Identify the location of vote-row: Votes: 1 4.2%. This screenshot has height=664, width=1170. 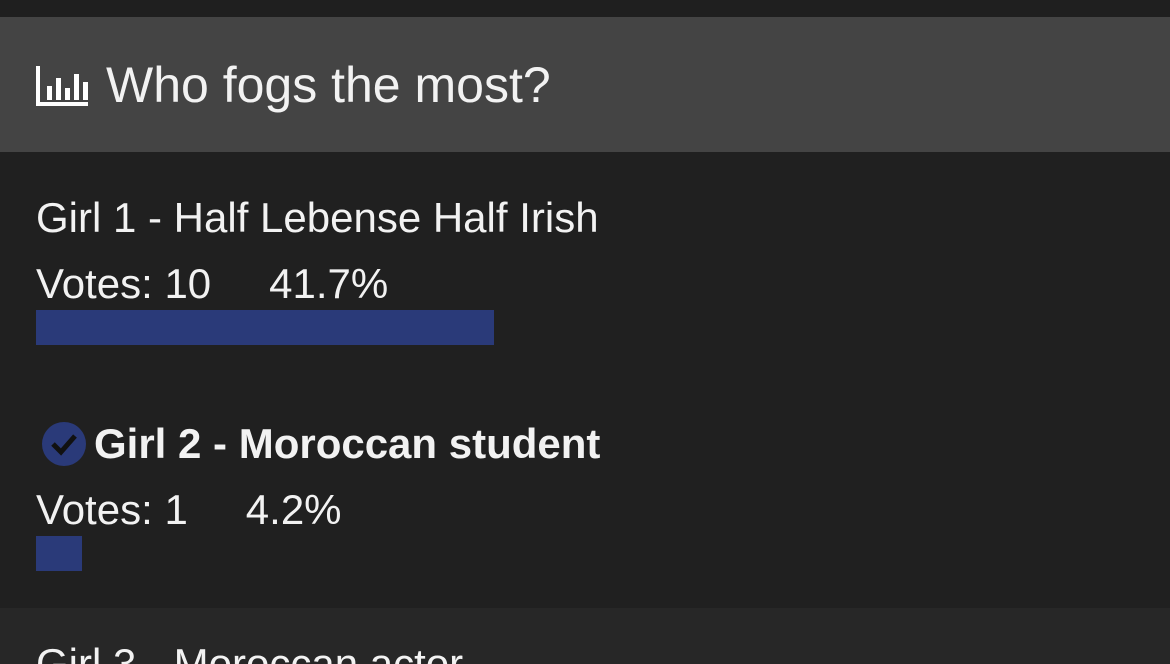
(318, 511).